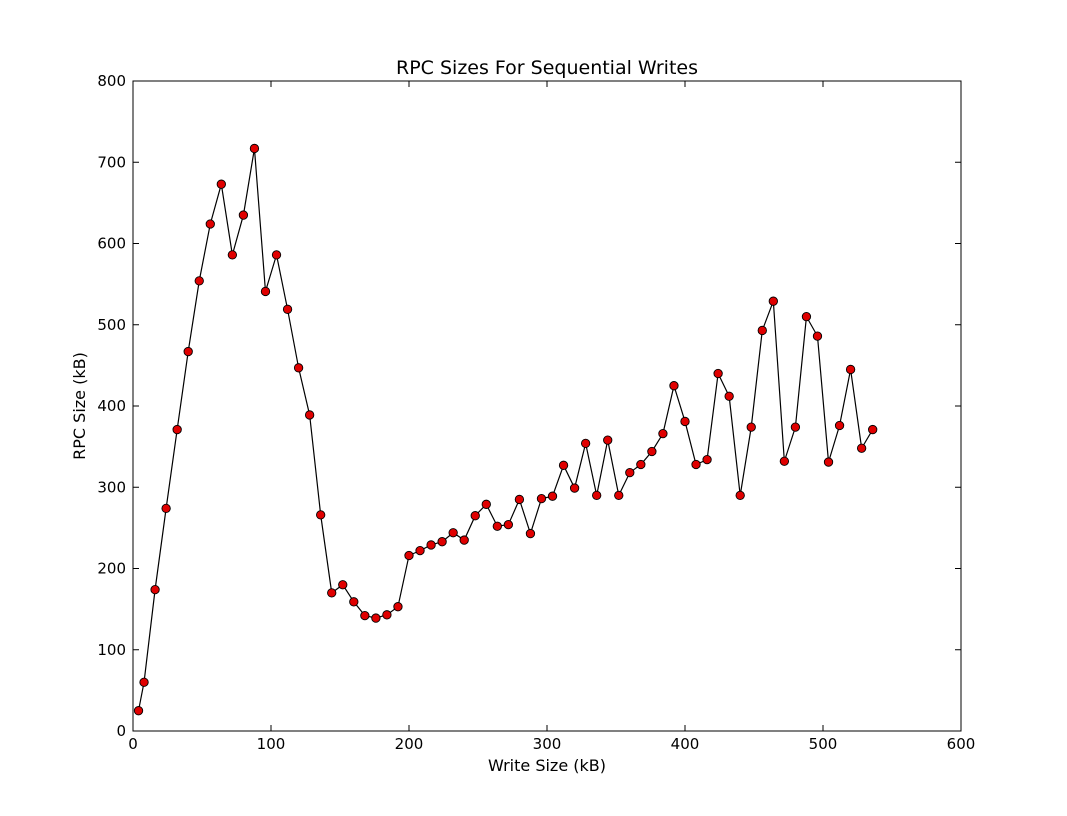 The height and width of the screenshot is (816, 1067). What do you see at coordinates (111, 650) in the screenshot?
I see `y-tick-label: 100` at bounding box center [111, 650].